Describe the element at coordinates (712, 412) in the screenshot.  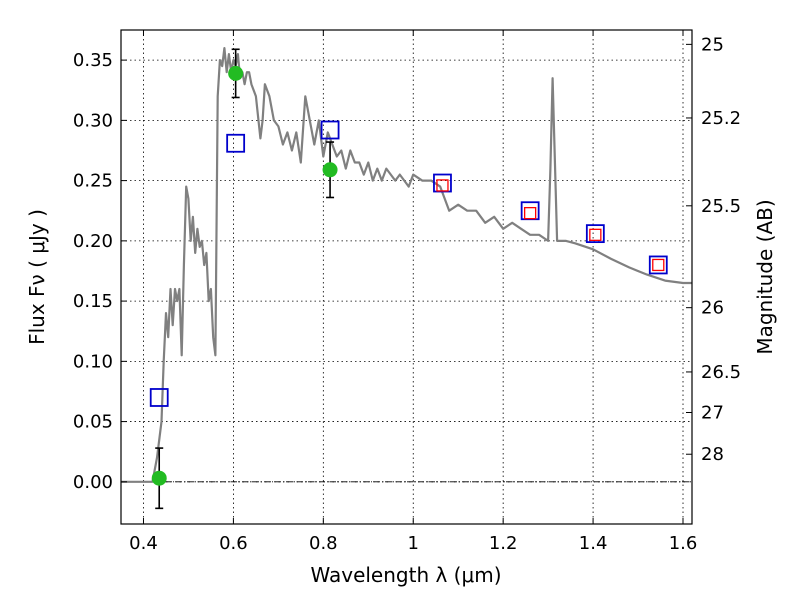
I see `y2-tick-label: 27` at that location.